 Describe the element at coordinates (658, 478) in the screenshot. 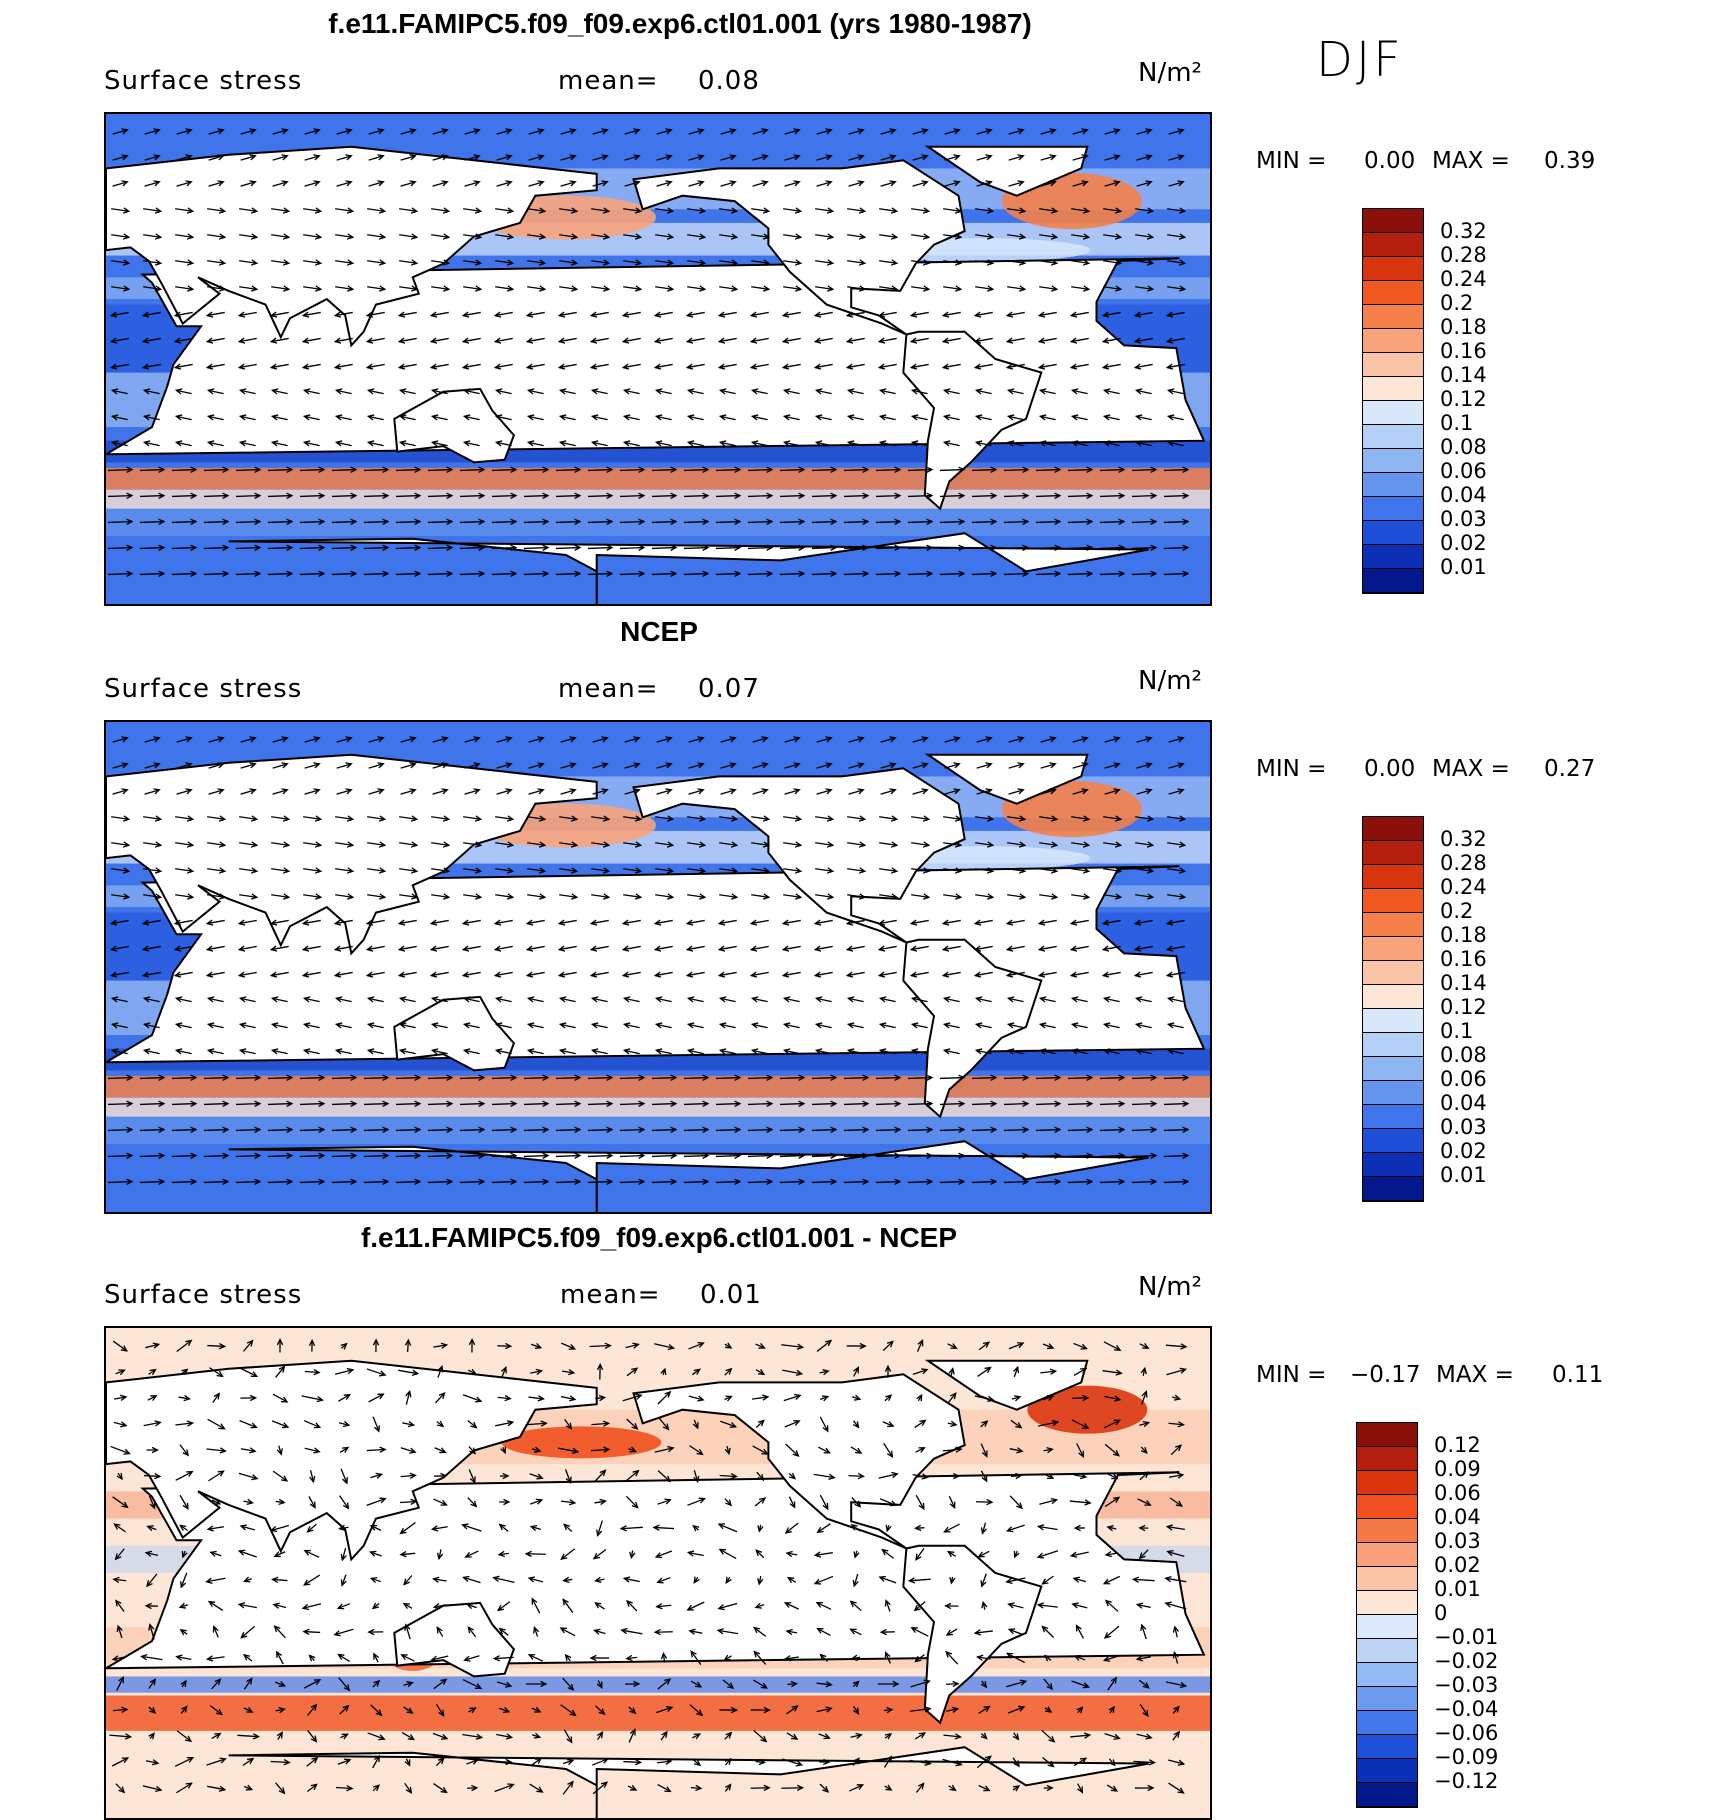

I see `stress-band` at that location.